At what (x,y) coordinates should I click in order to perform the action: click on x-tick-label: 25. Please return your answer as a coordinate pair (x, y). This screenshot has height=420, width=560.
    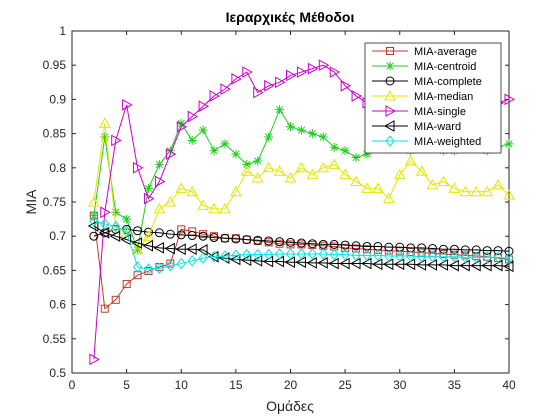
    Looking at the image, I should click on (345, 385).